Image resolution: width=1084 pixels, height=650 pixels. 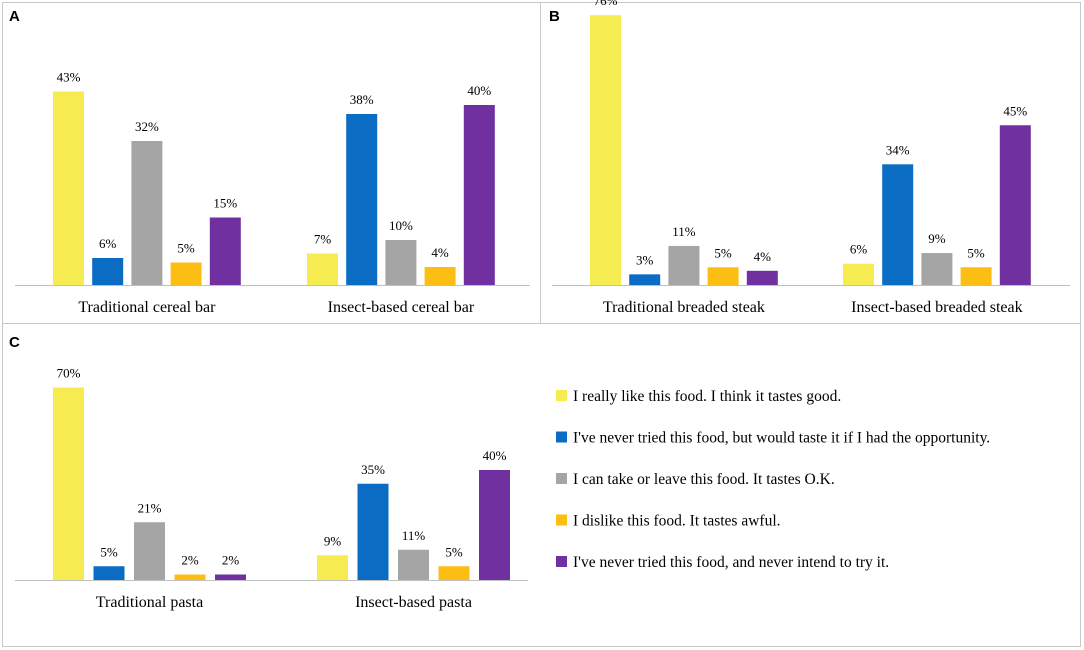 What do you see at coordinates (109, 573) in the screenshot?
I see `bar-c-cat1-series2` at bounding box center [109, 573].